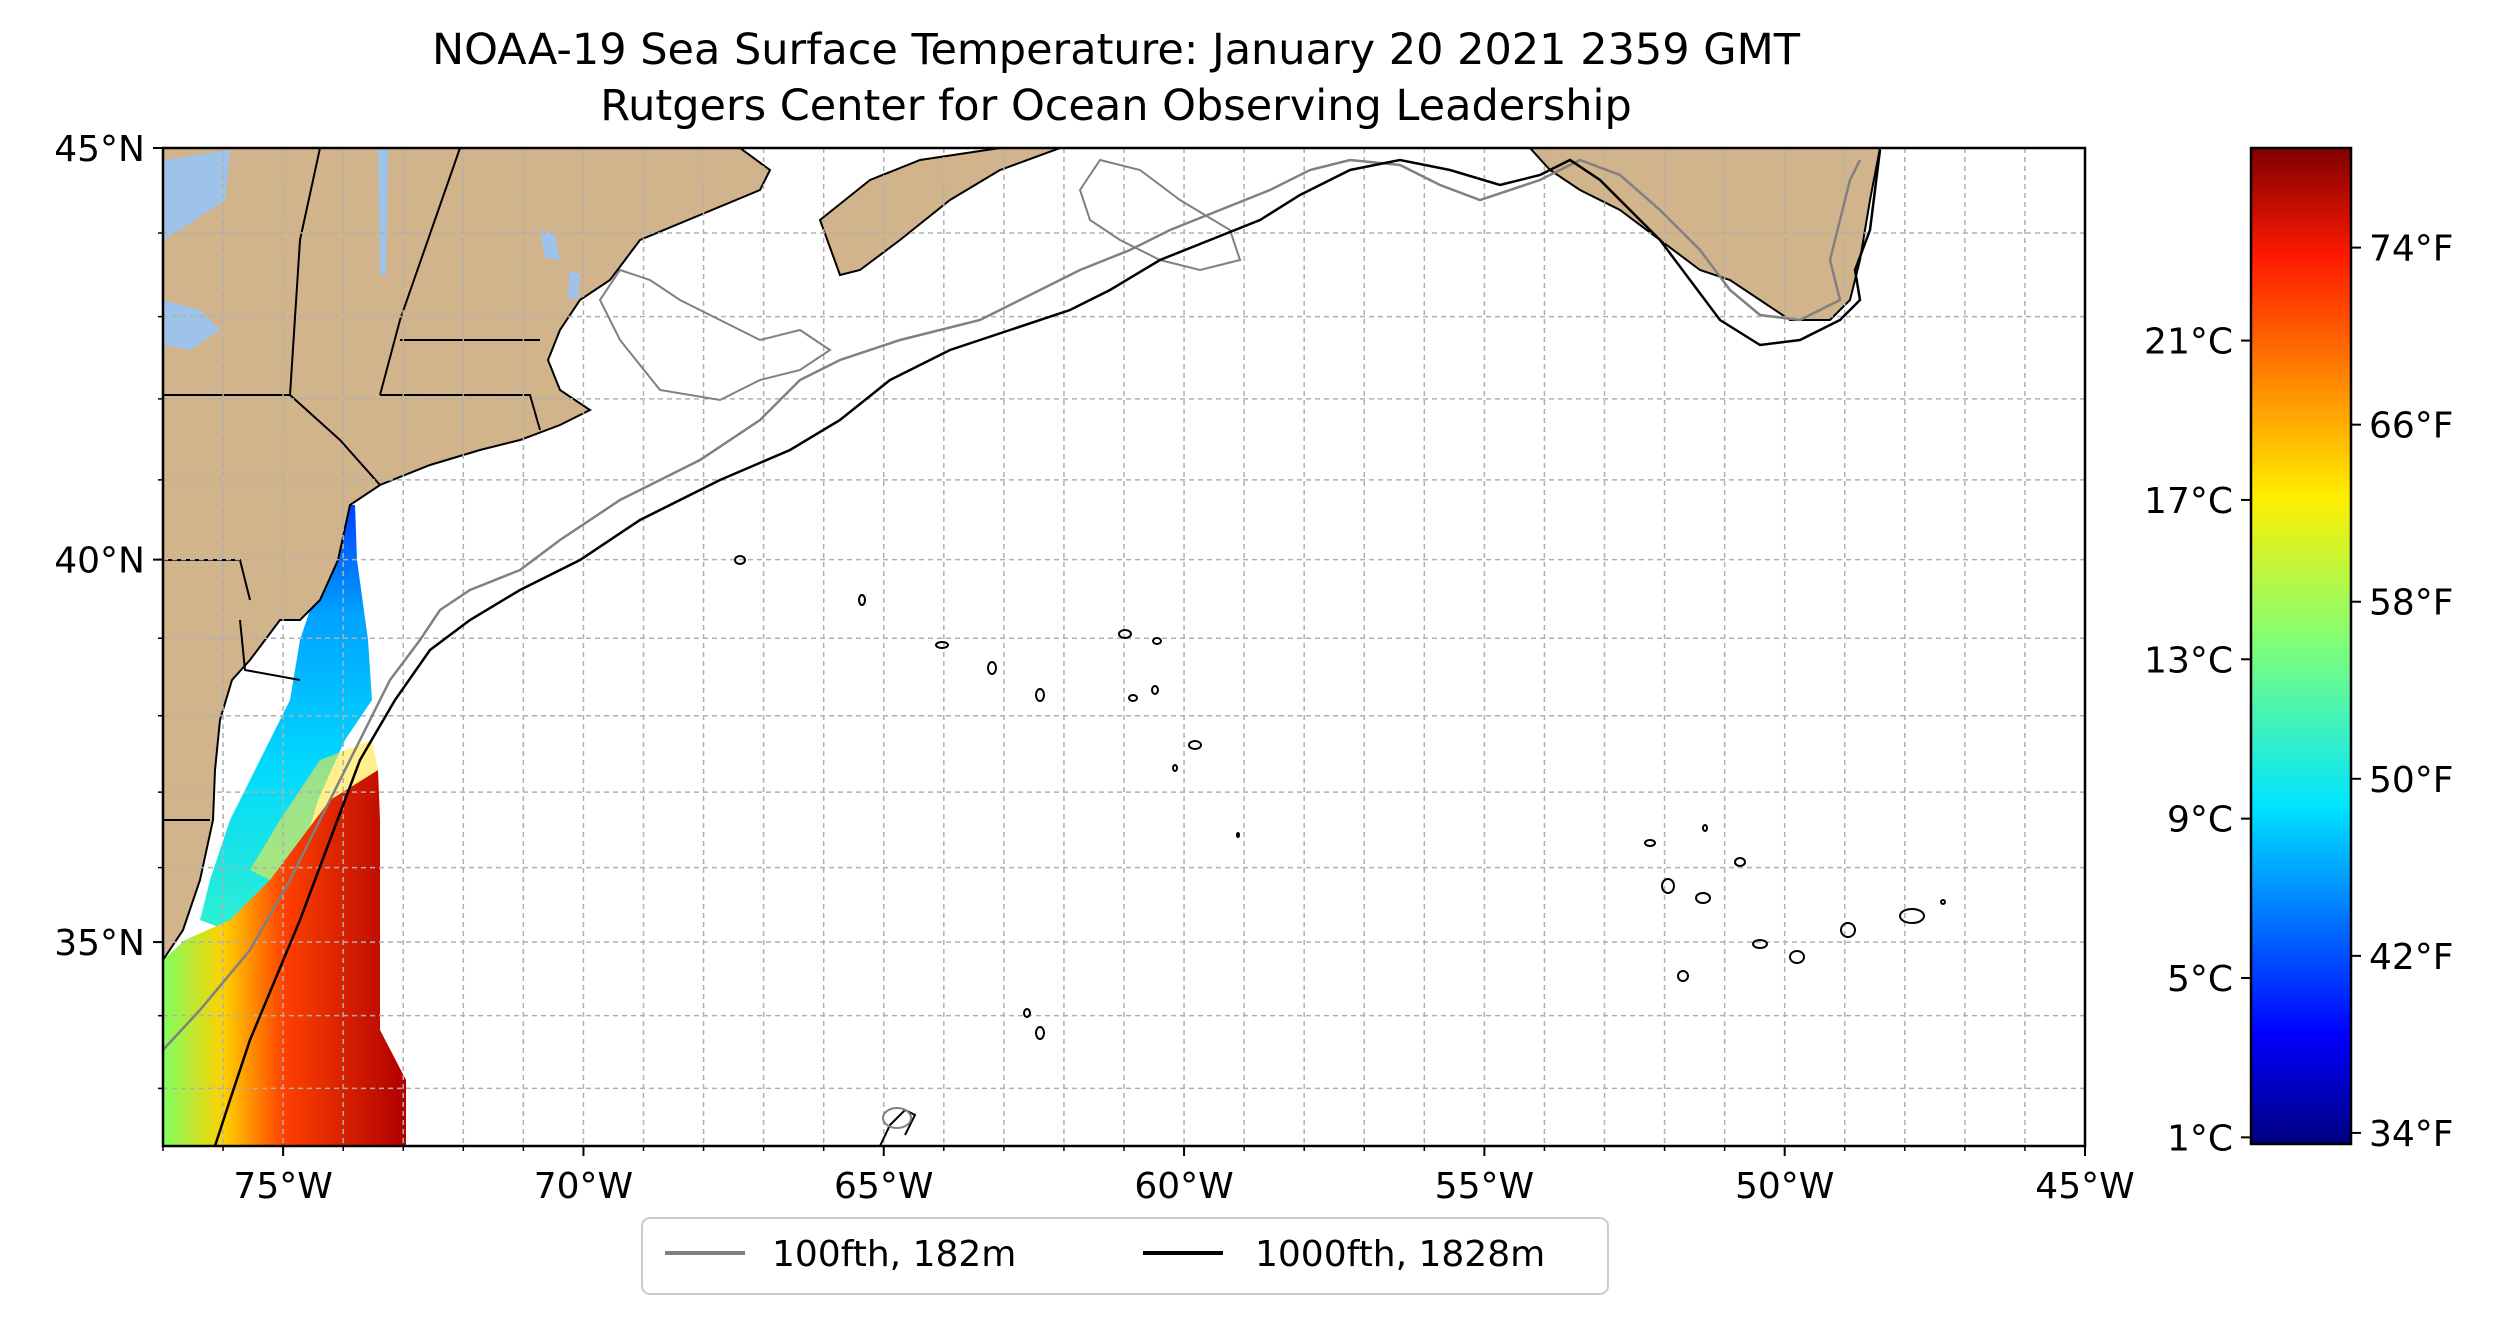  Describe the element at coordinates (2200, 979) in the screenshot. I see `colorbar-celsius-label: 5°C` at that location.